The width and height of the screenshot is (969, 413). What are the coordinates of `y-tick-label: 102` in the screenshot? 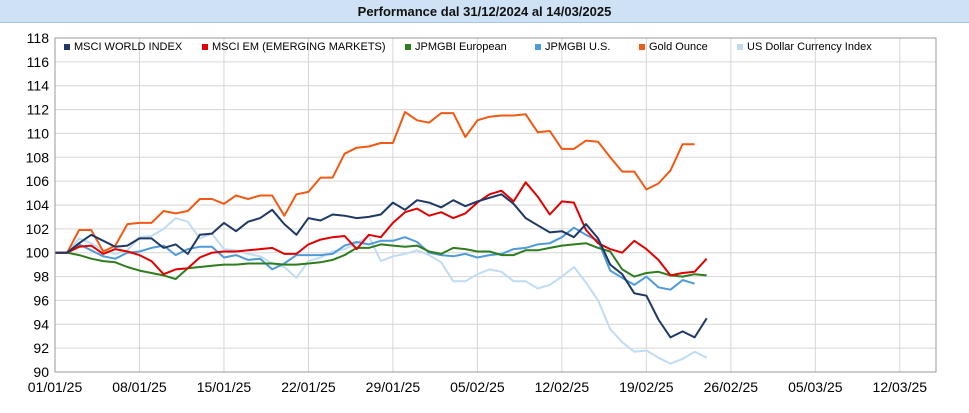 It's located at (38, 229).